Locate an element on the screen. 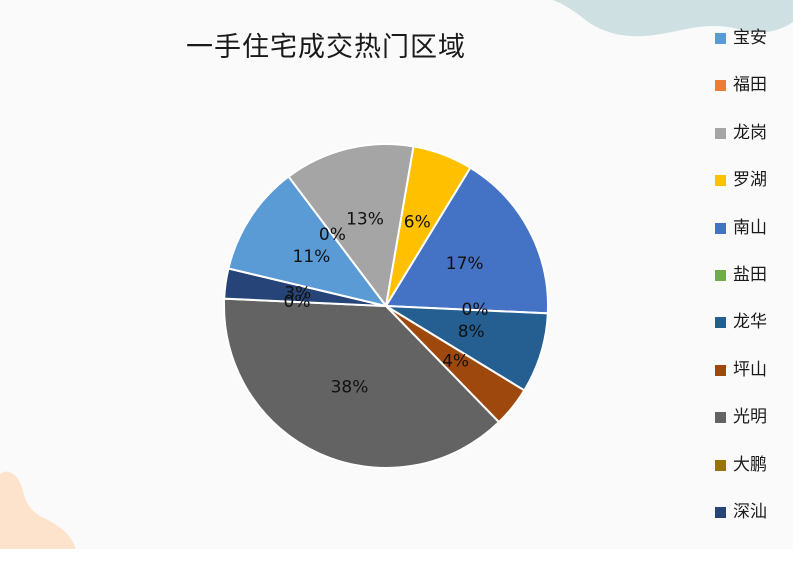 The width and height of the screenshot is (793, 564). decorative-blob-top is located at coordinates (673, 18).